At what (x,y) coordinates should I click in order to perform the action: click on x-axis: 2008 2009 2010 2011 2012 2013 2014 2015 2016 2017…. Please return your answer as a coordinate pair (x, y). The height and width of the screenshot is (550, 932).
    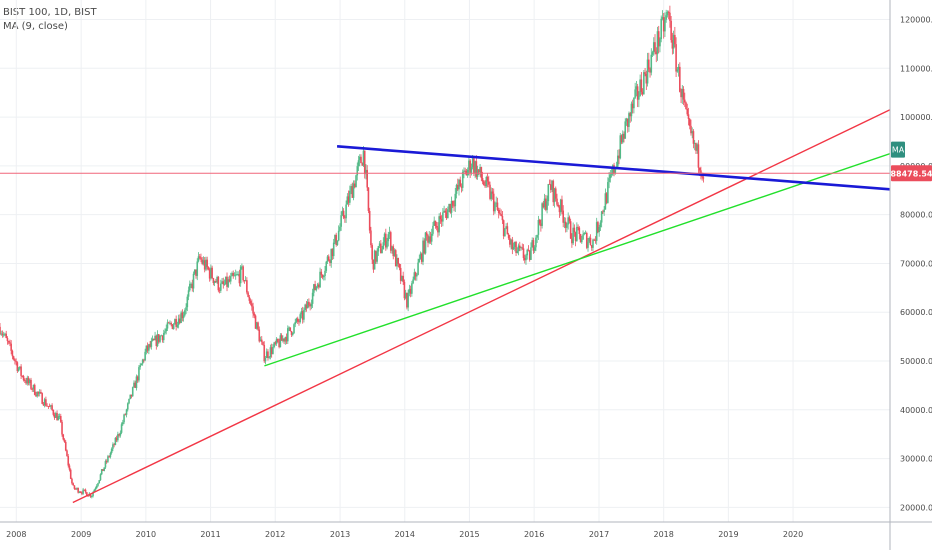
    Looking at the image, I should click on (466, 530).